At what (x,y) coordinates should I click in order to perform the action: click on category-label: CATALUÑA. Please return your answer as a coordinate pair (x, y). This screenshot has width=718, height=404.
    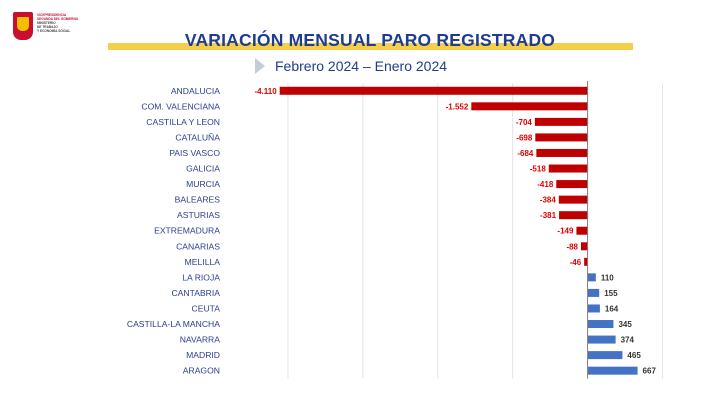
    Looking at the image, I should click on (197, 137).